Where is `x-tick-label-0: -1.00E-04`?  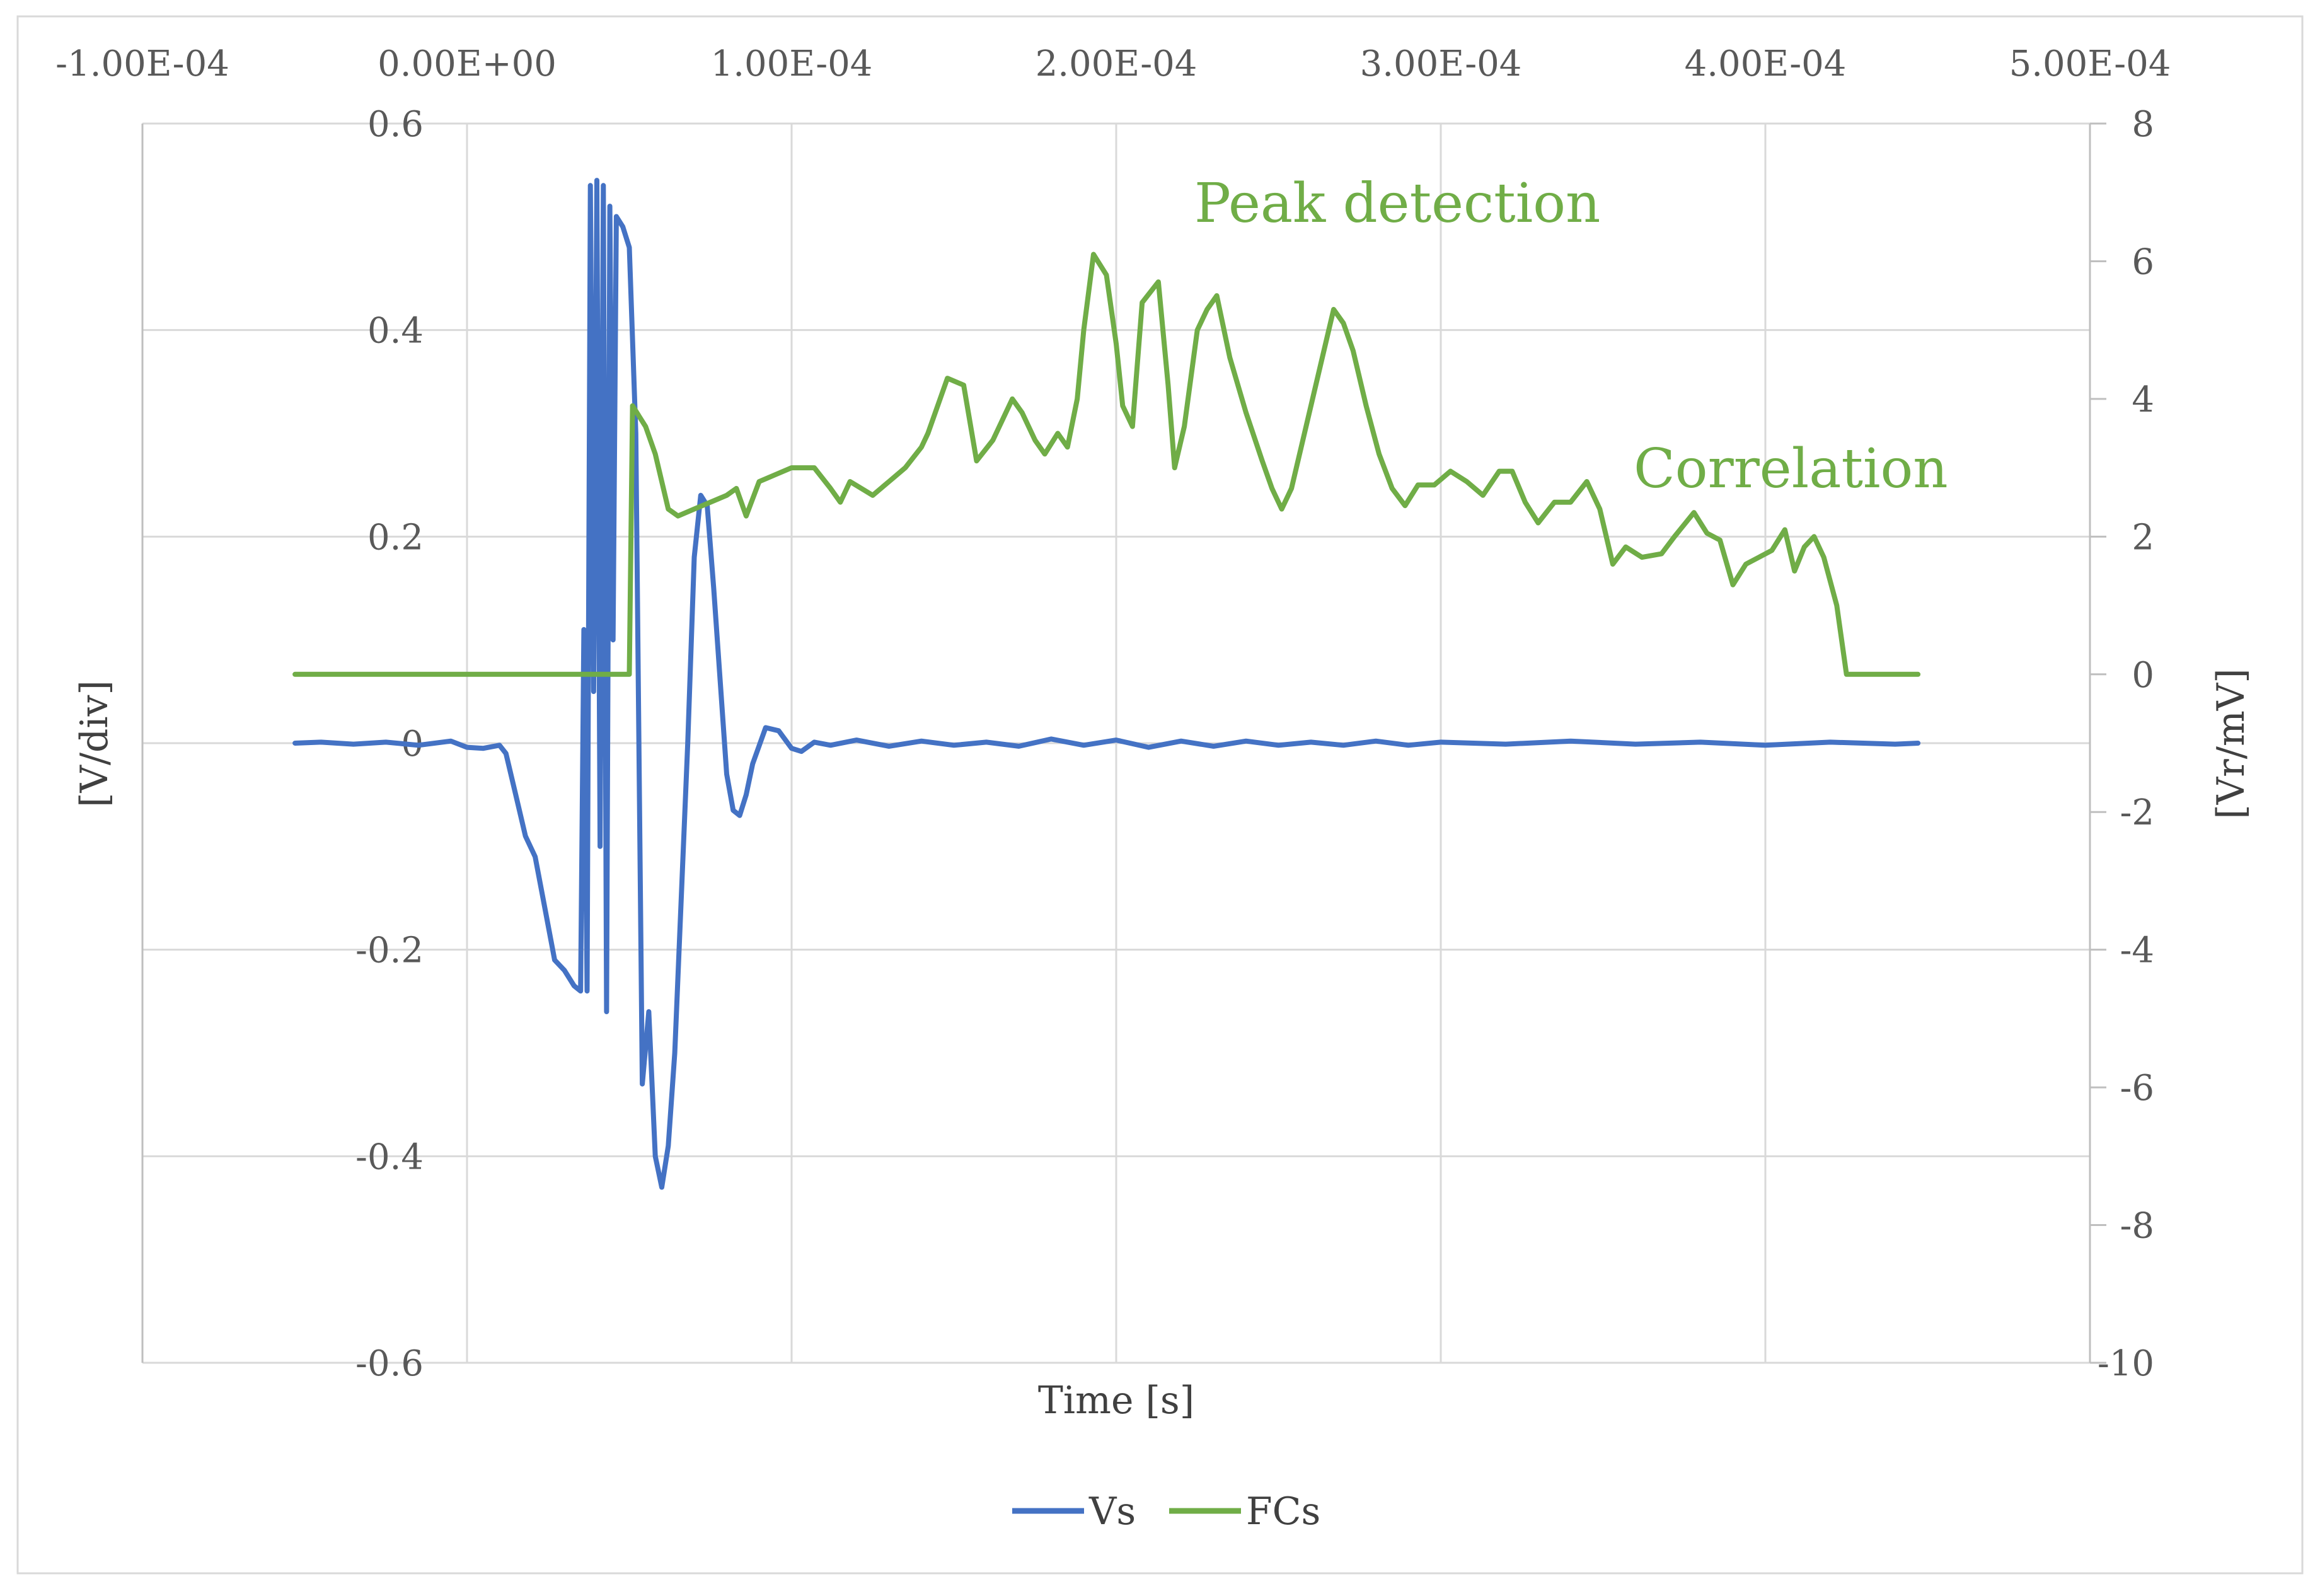 x-tick-label-0: -1.00E-04 is located at coordinates (142, 63).